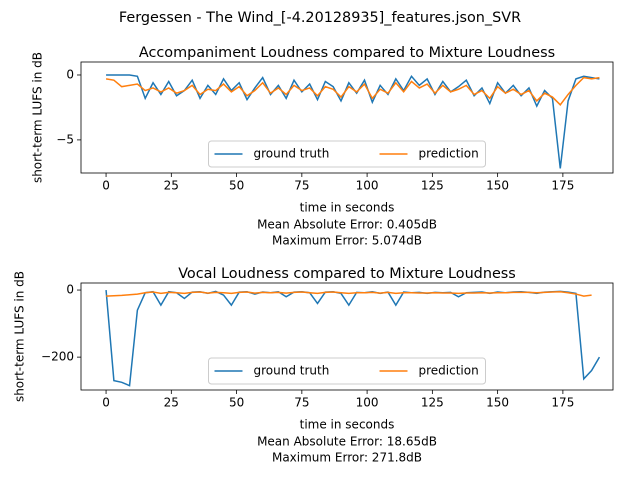 The width and height of the screenshot is (640, 480). What do you see at coordinates (347, 442) in the screenshot?
I see `annotation: Mean Absolute Error: 18.65dB` at bounding box center [347, 442].